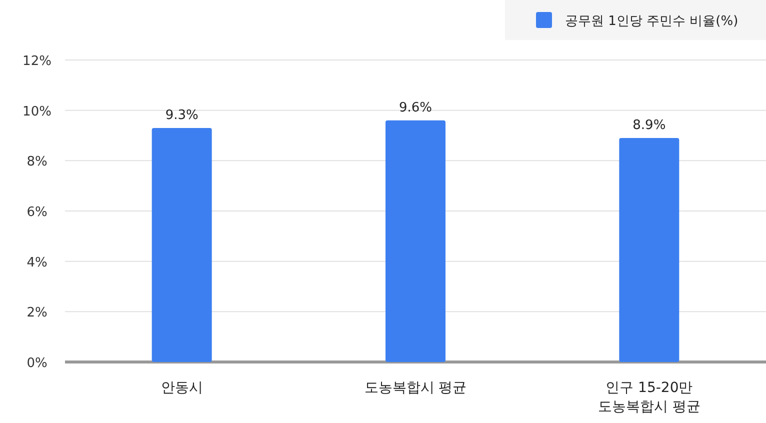  Describe the element at coordinates (415, 108) in the screenshot. I see `data-label: 9.6%` at that location.